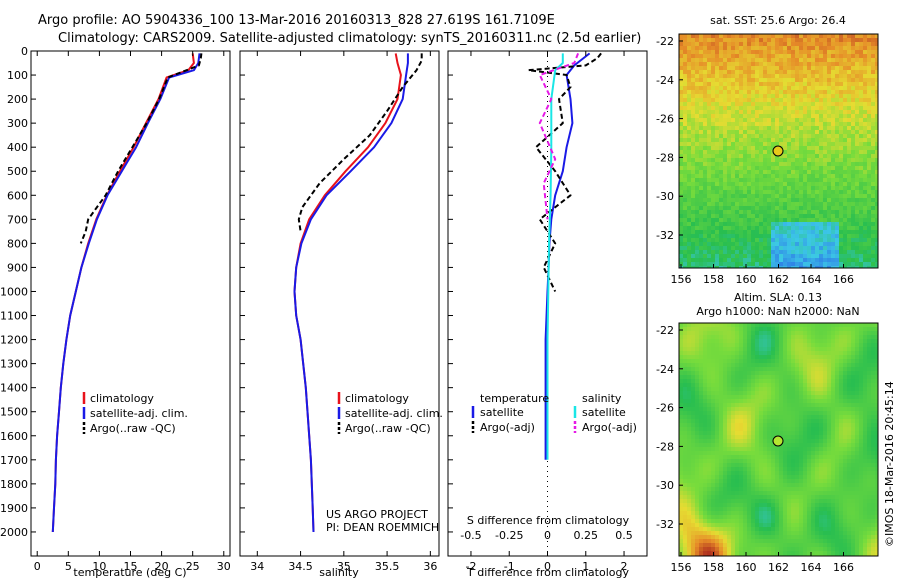 The image size is (900, 580). Describe the element at coordinates (559, 136) in the screenshot. I see `series-line-salinity-argo` at that location.